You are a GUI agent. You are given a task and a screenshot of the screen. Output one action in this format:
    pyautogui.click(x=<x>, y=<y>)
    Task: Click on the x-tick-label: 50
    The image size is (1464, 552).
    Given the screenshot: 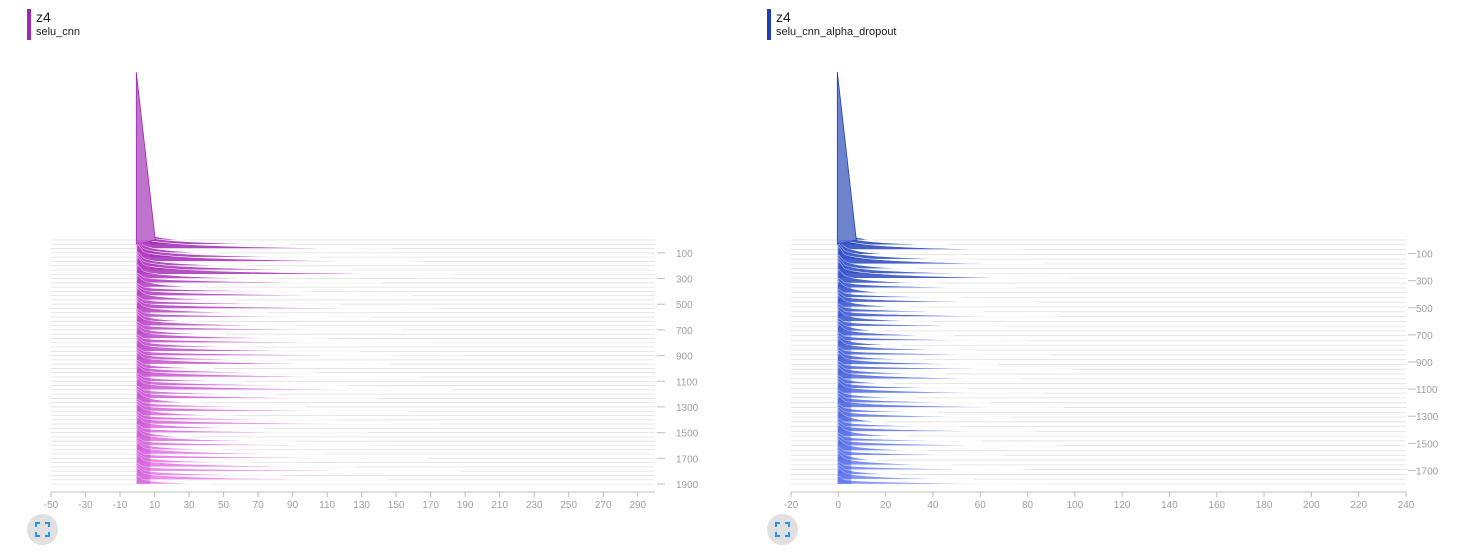 What is the action you would take?
    pyautogui.click(x=224, y=505)
    